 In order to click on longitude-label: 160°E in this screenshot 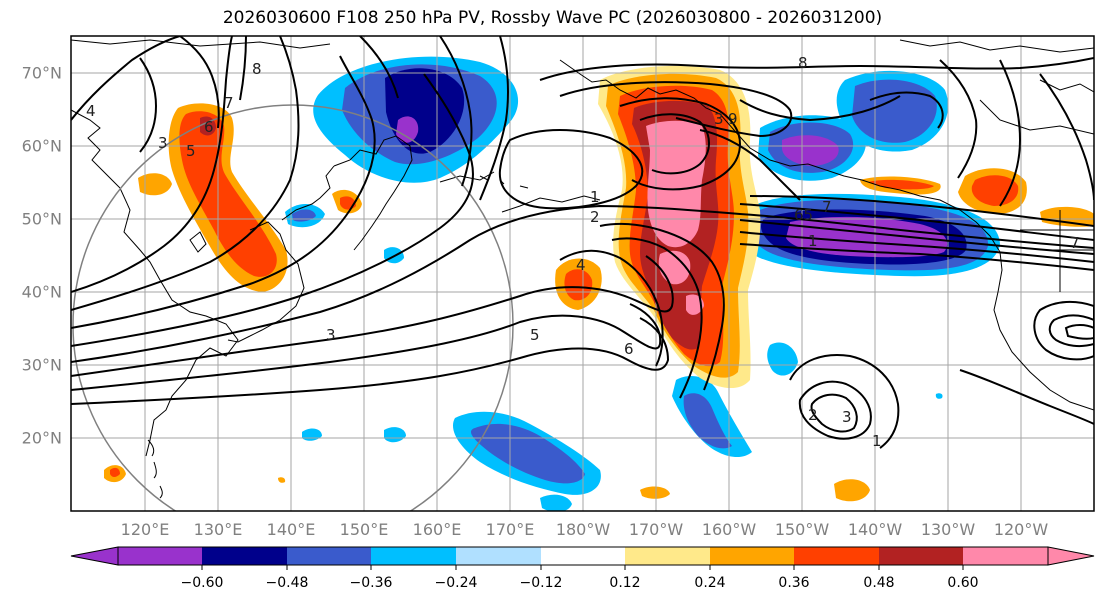, I will do `click(437, 529)`.